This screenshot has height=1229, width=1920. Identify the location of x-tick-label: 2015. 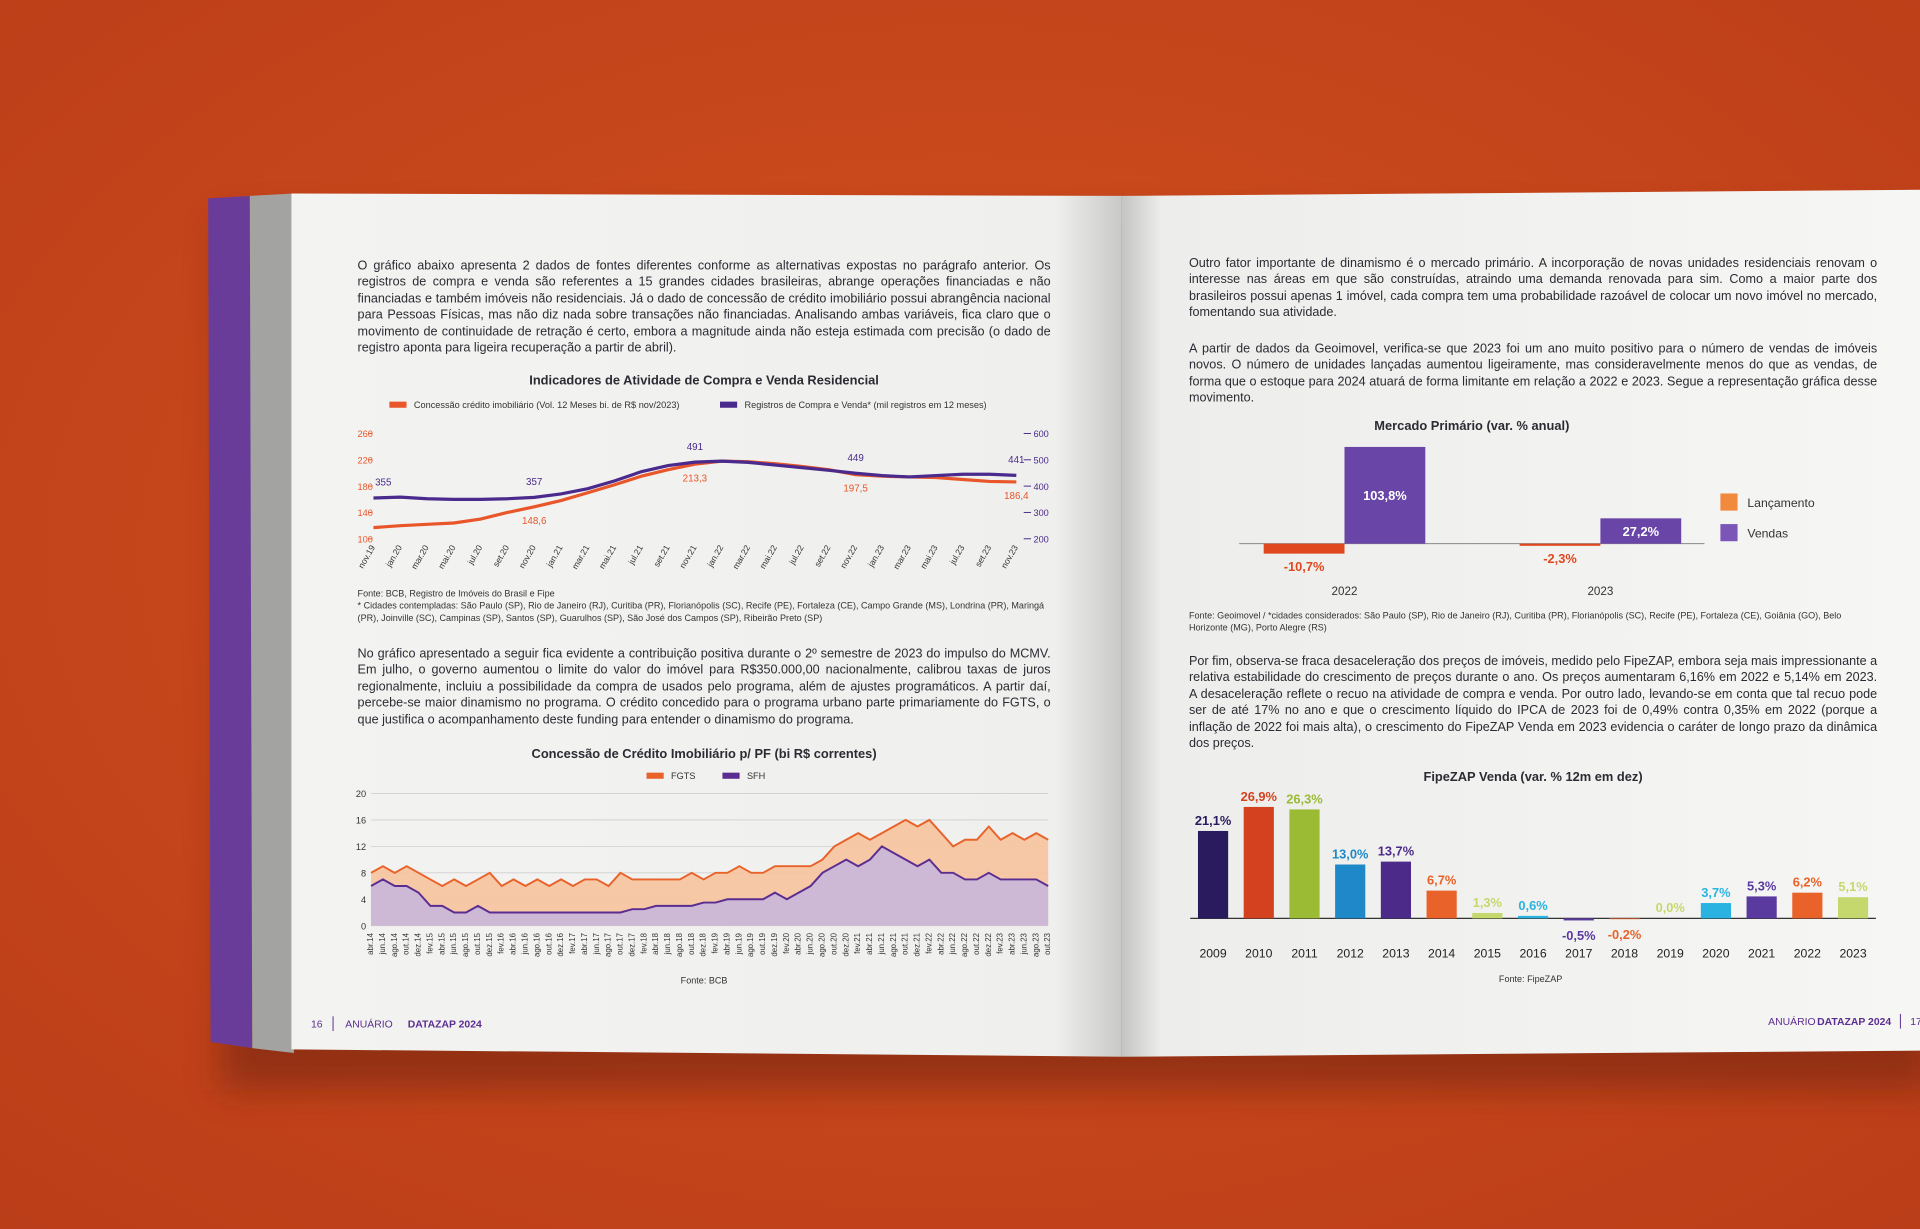
(1487, 954).